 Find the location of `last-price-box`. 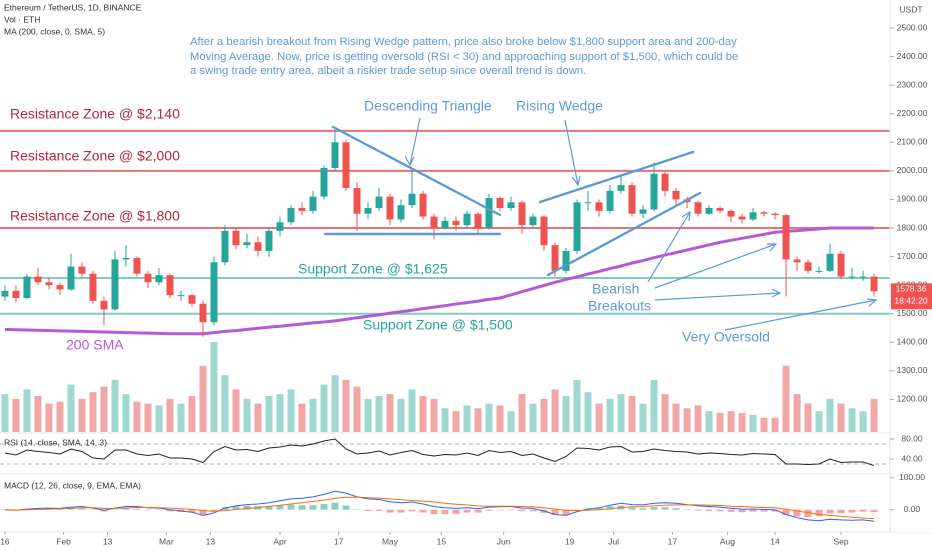

last-price-box is located at coordinates (911, 296).